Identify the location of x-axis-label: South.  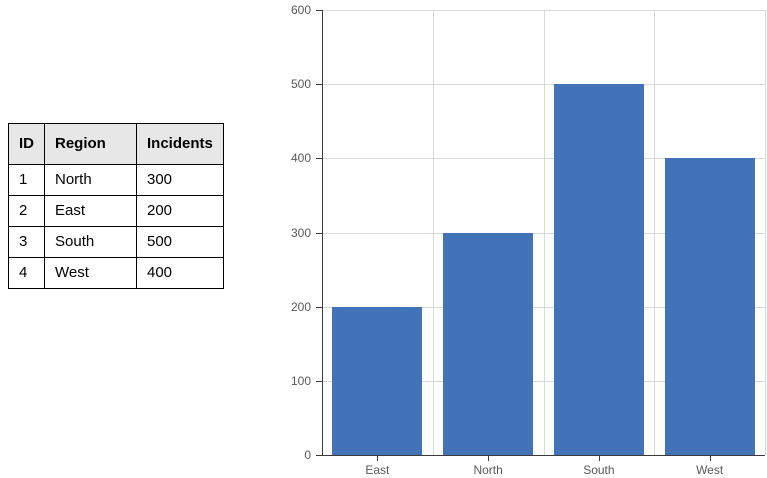
(599, 470).